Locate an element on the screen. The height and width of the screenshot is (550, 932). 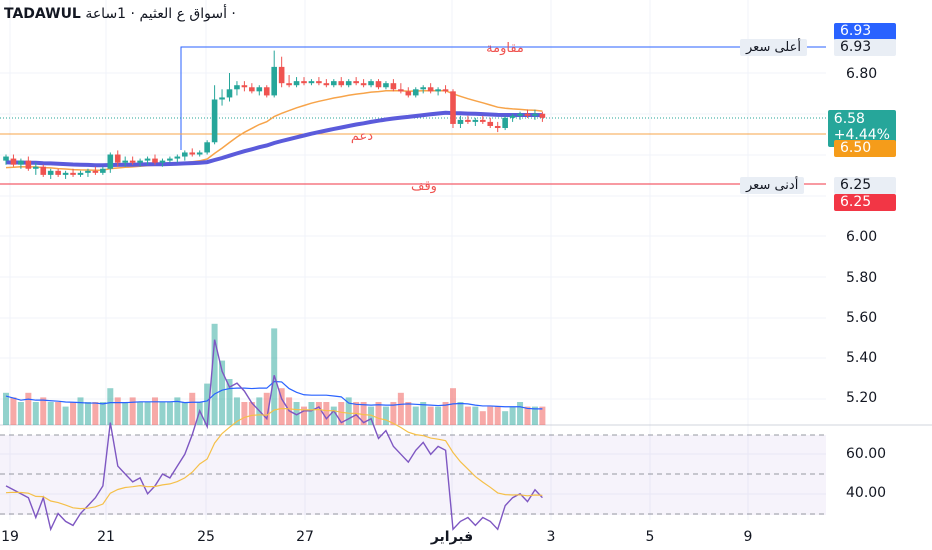
ma-orange-line is located at coordinates (274, 130).